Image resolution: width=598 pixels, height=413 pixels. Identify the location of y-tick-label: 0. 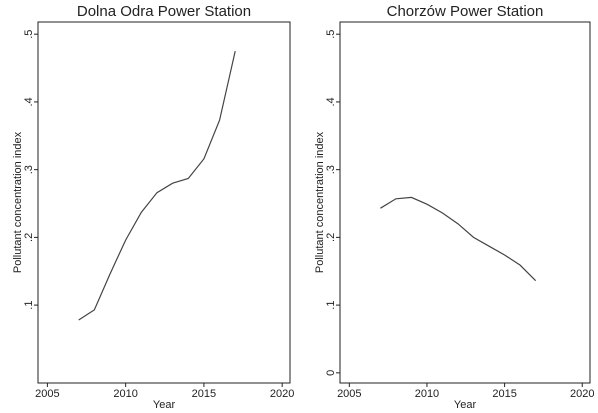
(331, 373).